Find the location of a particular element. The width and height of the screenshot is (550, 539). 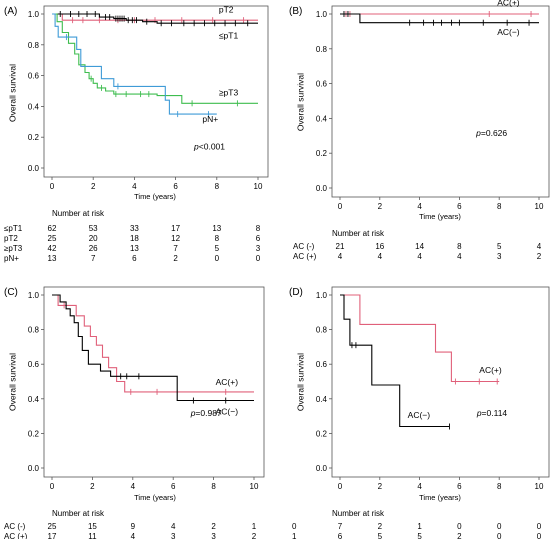

p-value: p=0.987 is located at coordinates (206, 413).